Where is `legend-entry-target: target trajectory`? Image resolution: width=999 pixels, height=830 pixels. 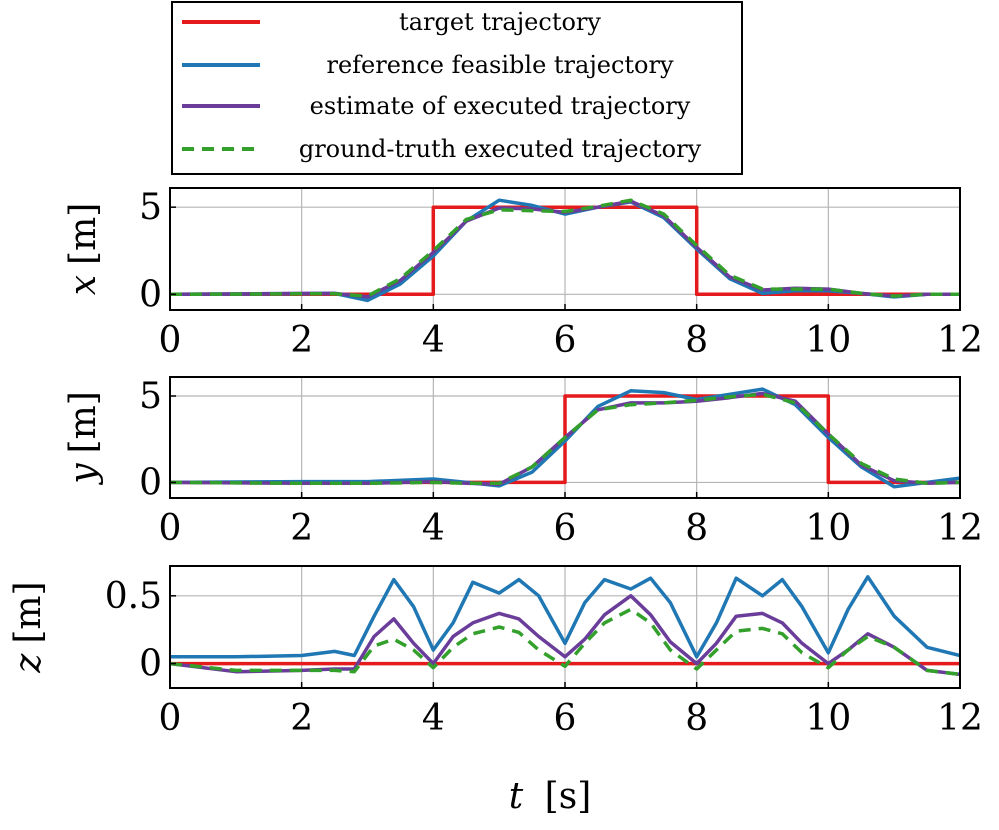
legend-entry-target: target trajectory is located at coordinates (391, 22).